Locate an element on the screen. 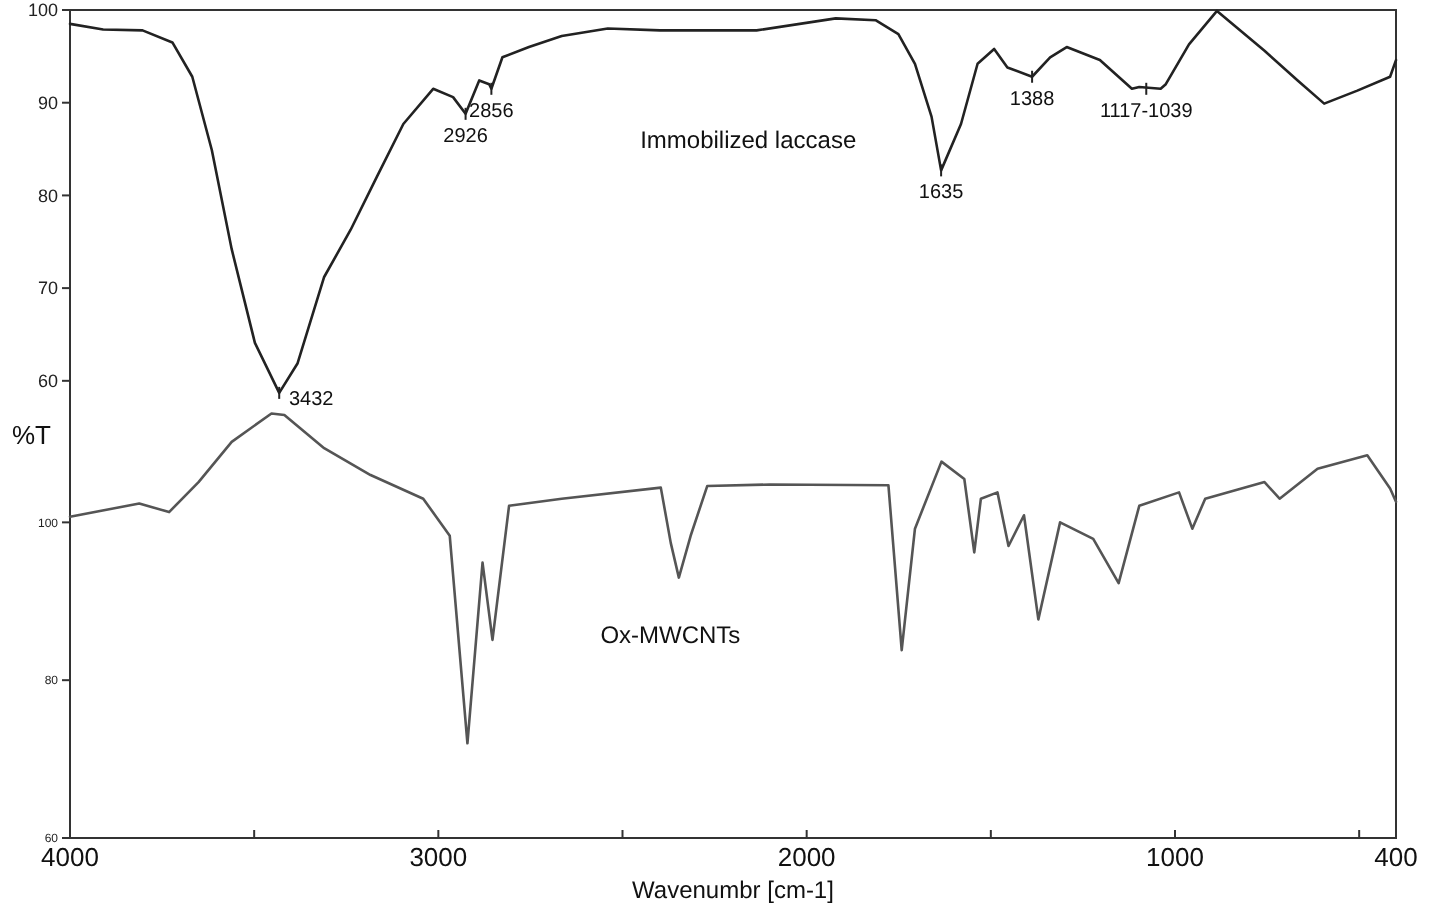 This screenshot has width=1434, height=914. x-tick-label: 400 is located at coordinates (1396, 857).